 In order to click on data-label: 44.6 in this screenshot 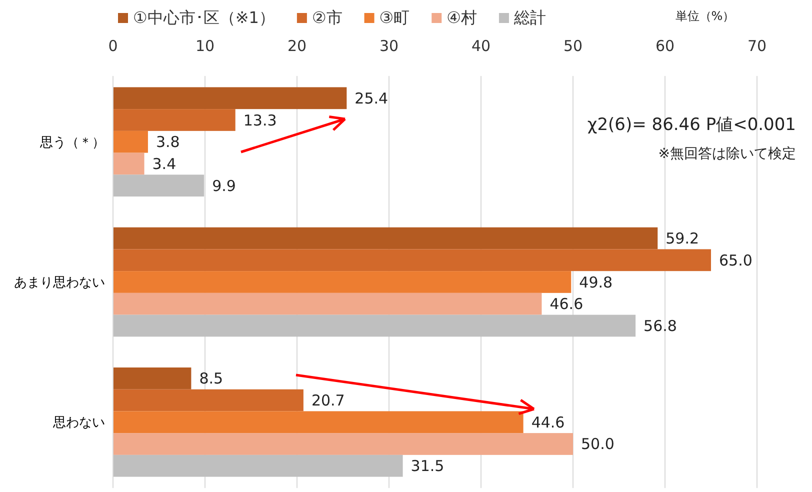, I will do `click(548, 422)`.